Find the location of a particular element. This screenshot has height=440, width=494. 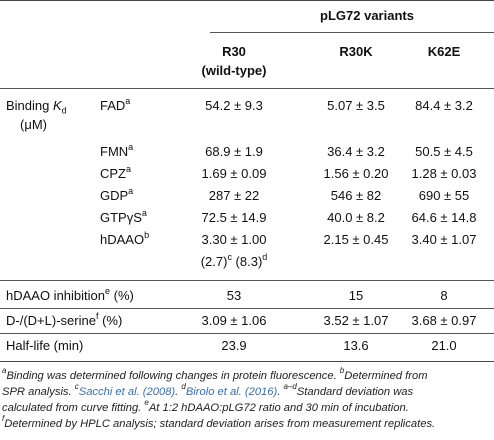

row-label-hdaao-inhibition: hDAAO inhibitione (%) is located at coordinates (70, 294).